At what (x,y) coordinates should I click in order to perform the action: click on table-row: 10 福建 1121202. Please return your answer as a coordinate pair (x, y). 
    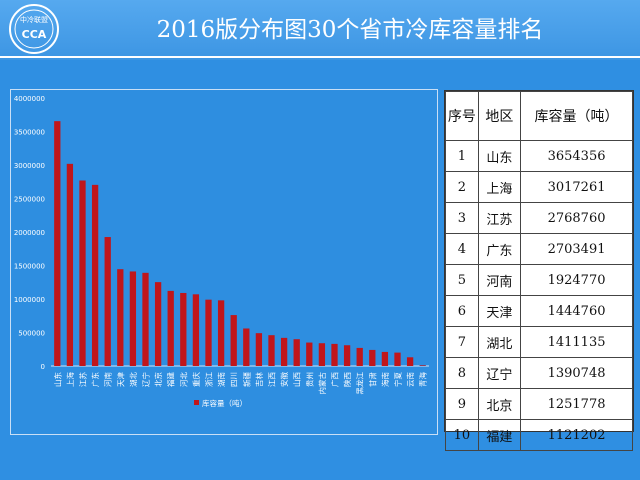
    Looking at the image, I should click on (539, 435).